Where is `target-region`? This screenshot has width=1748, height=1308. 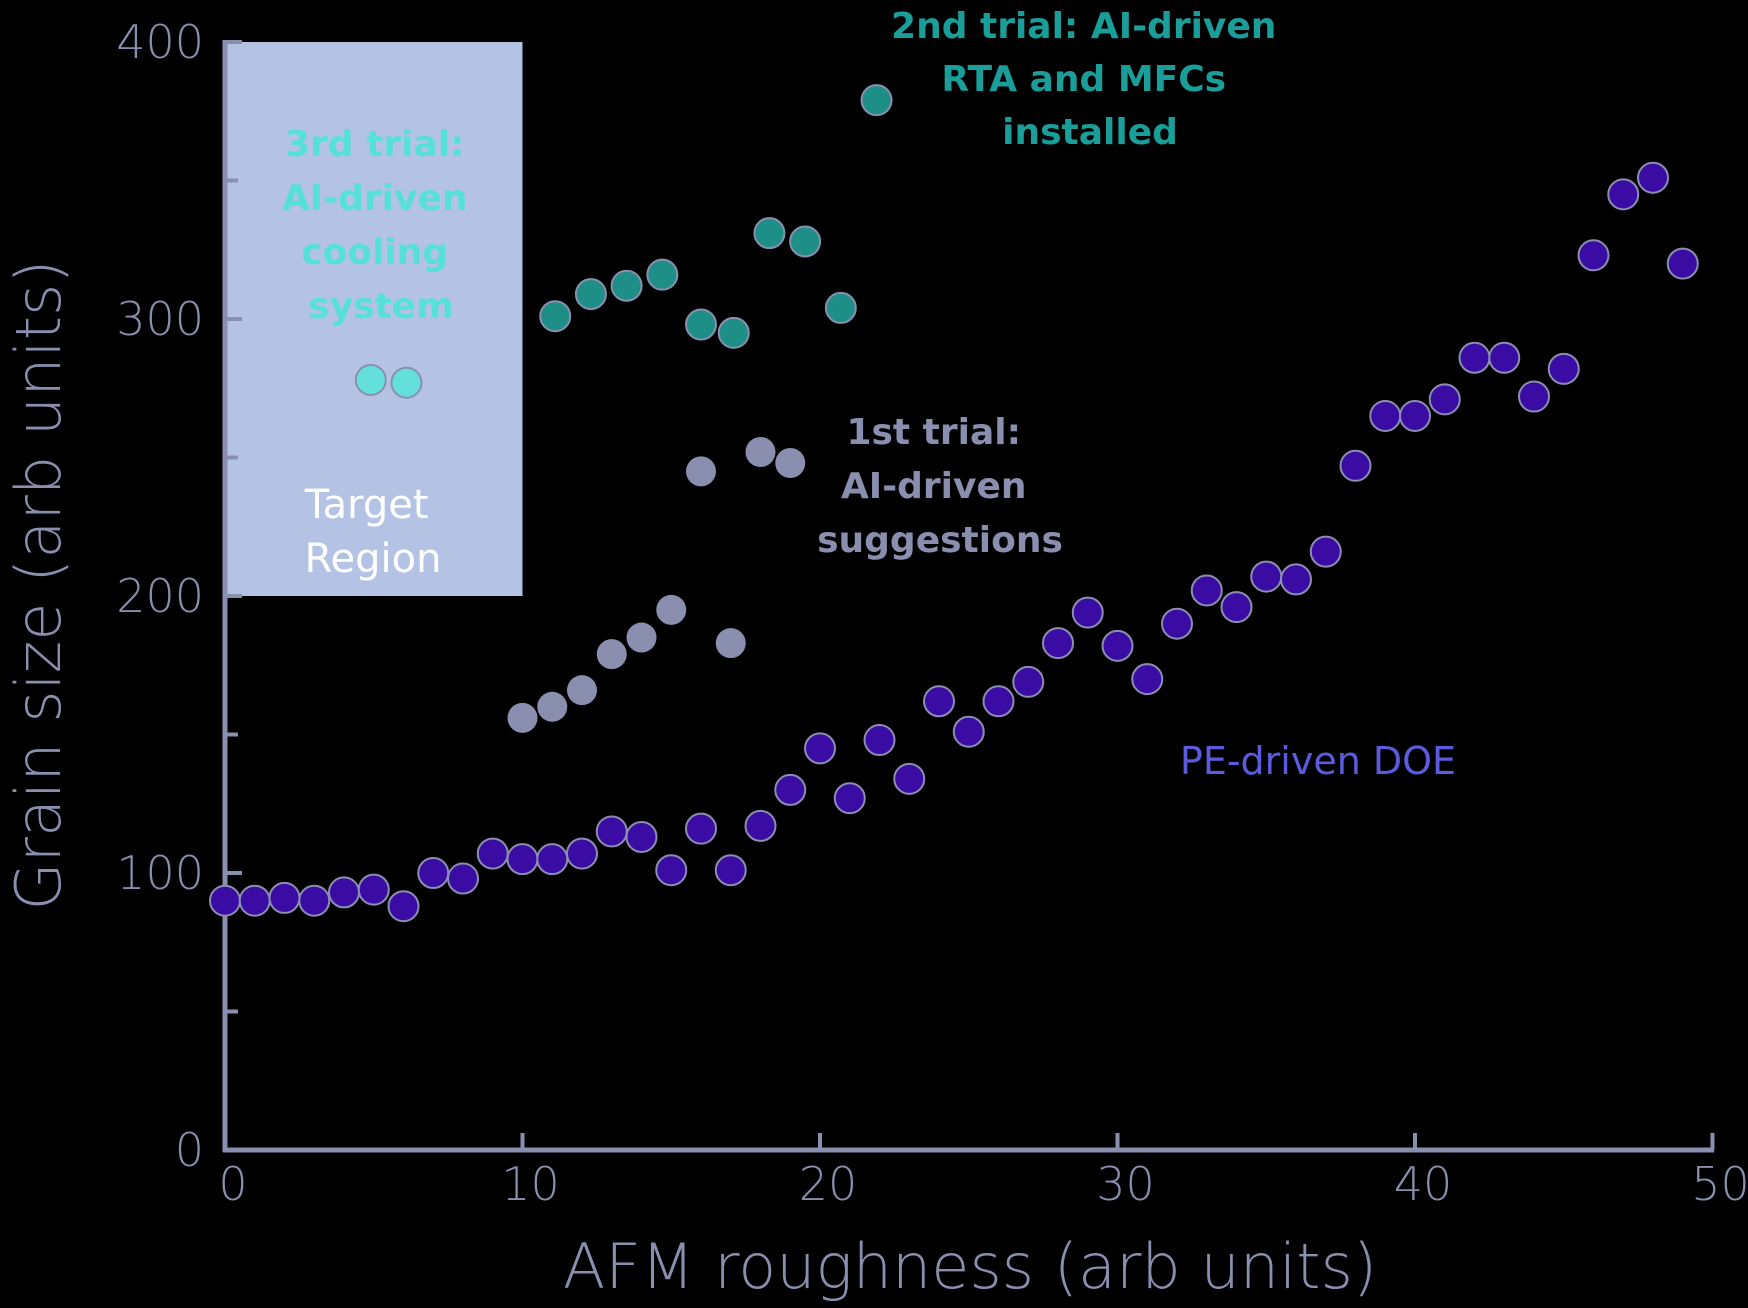 target-region is located at coordinates (375, 319).